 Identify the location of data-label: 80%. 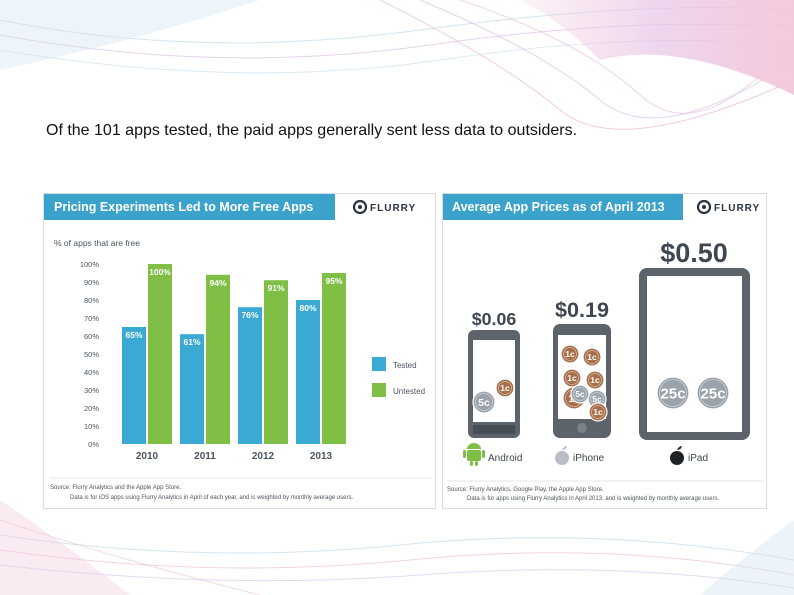
(307, 308).